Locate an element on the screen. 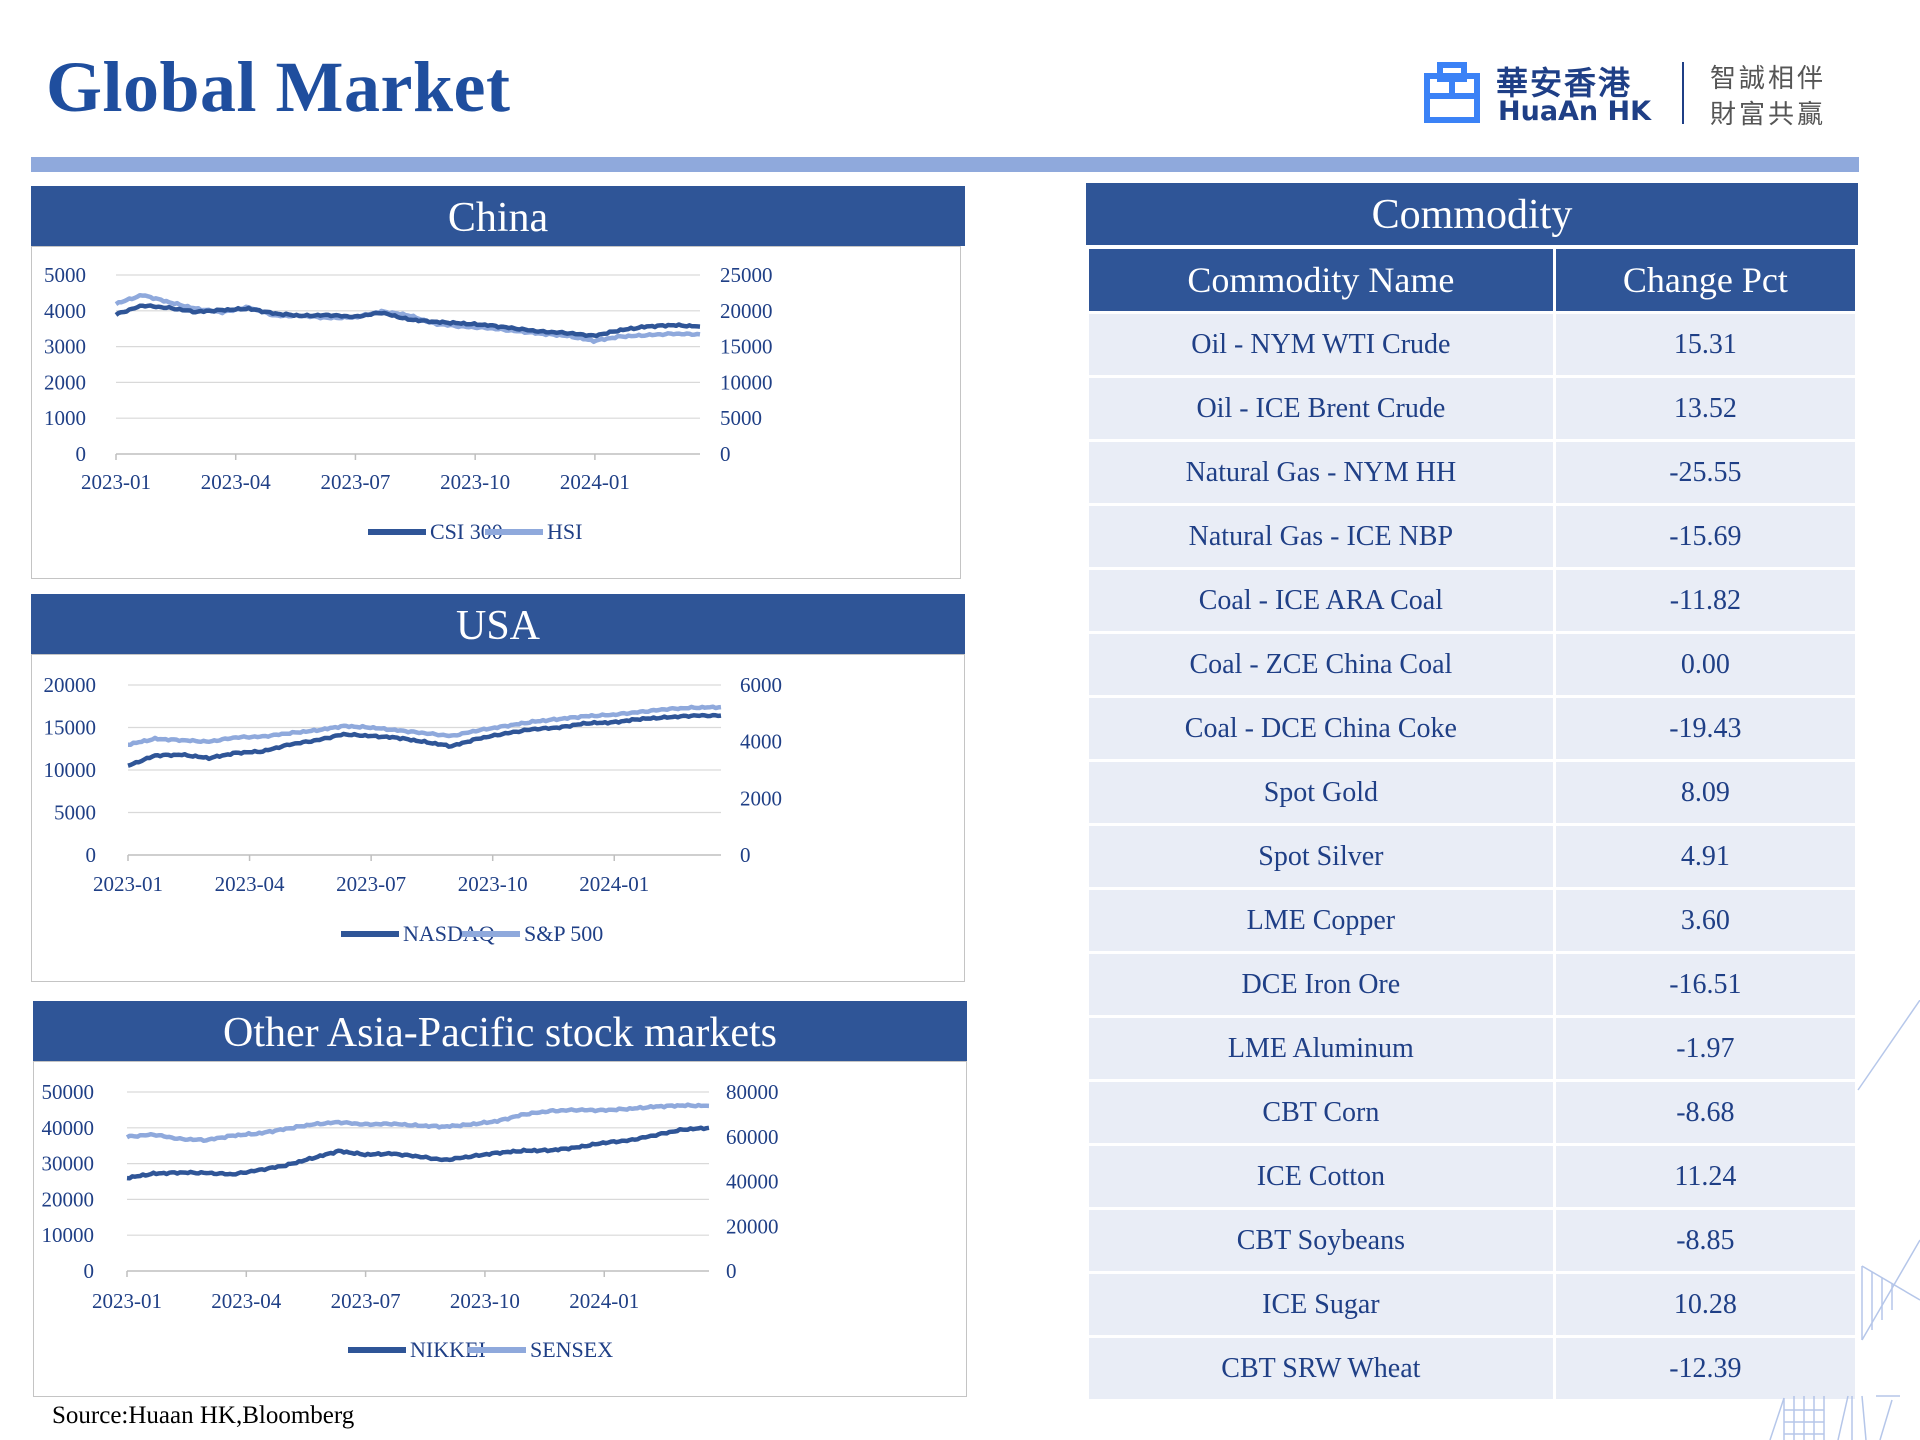  legend-label: S&P 500 is located at coordinates (563, 933).